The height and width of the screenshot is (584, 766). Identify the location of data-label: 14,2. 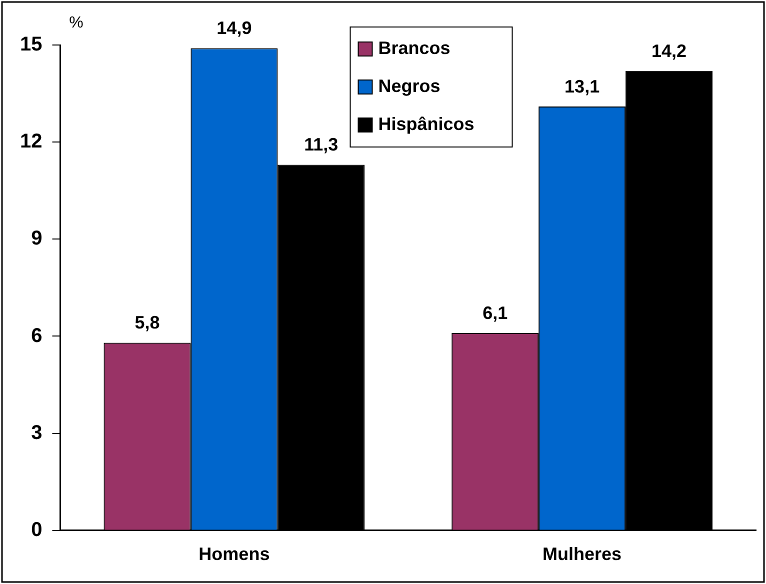
(669, 50).